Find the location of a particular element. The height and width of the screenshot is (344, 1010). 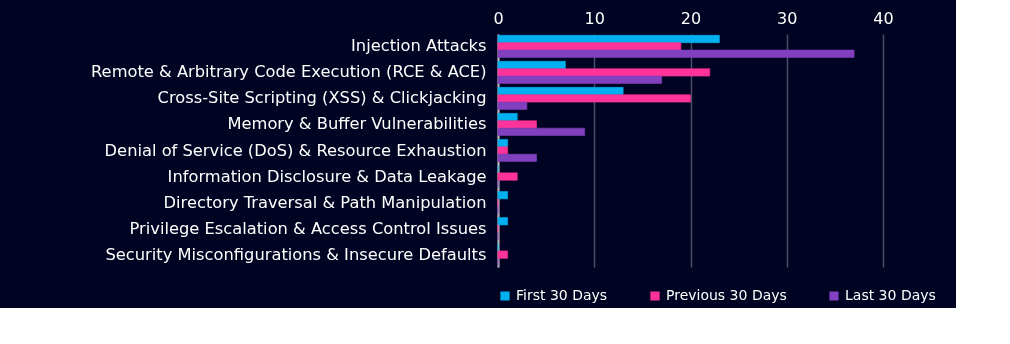

legend-label: Last 30 Days is located at coordinates (890, 295).